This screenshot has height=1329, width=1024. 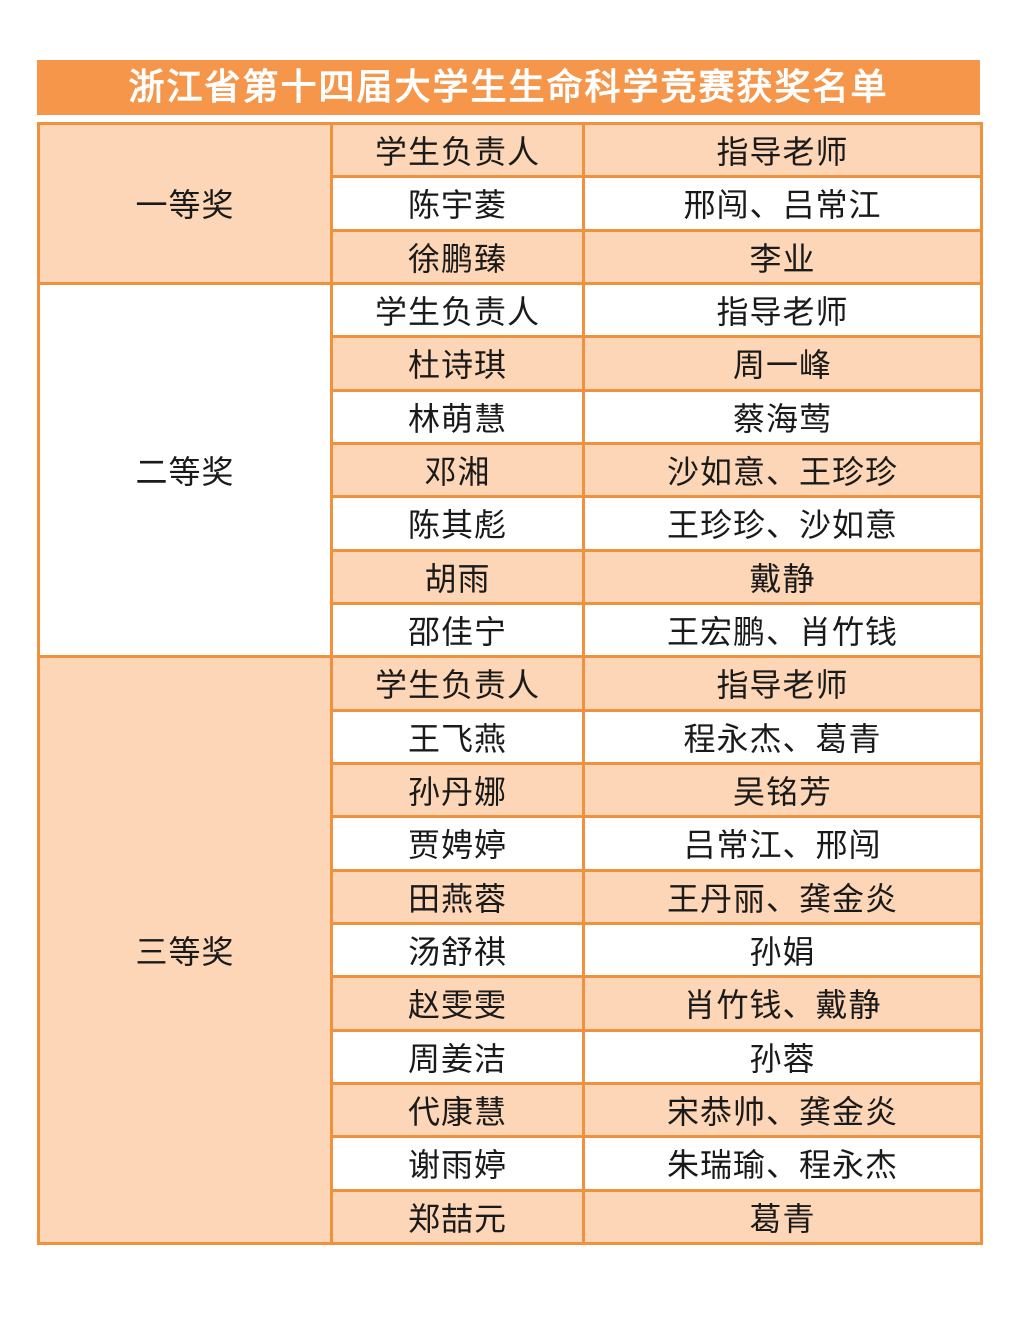 I want to click on table-row: 孙丹娜 吴铭芳, so click(x=511, y=790).